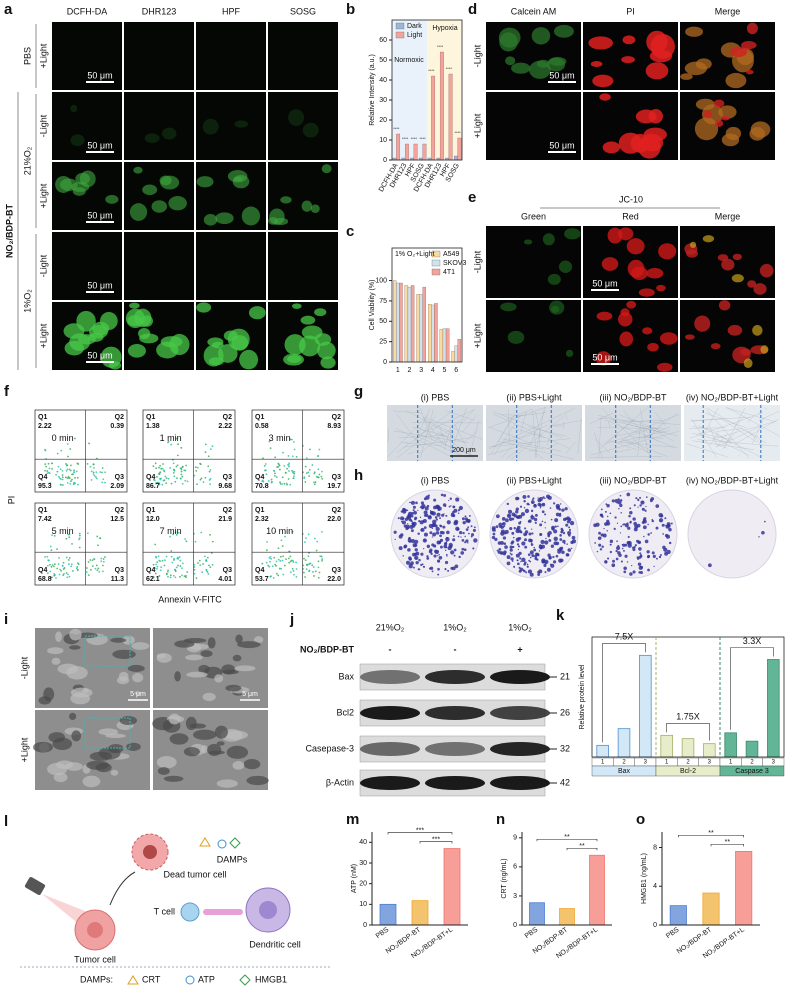 This screenshot has width=788, height=1002. I want to click on side-label: NO₂/BDP-BT, so click(9, 231).